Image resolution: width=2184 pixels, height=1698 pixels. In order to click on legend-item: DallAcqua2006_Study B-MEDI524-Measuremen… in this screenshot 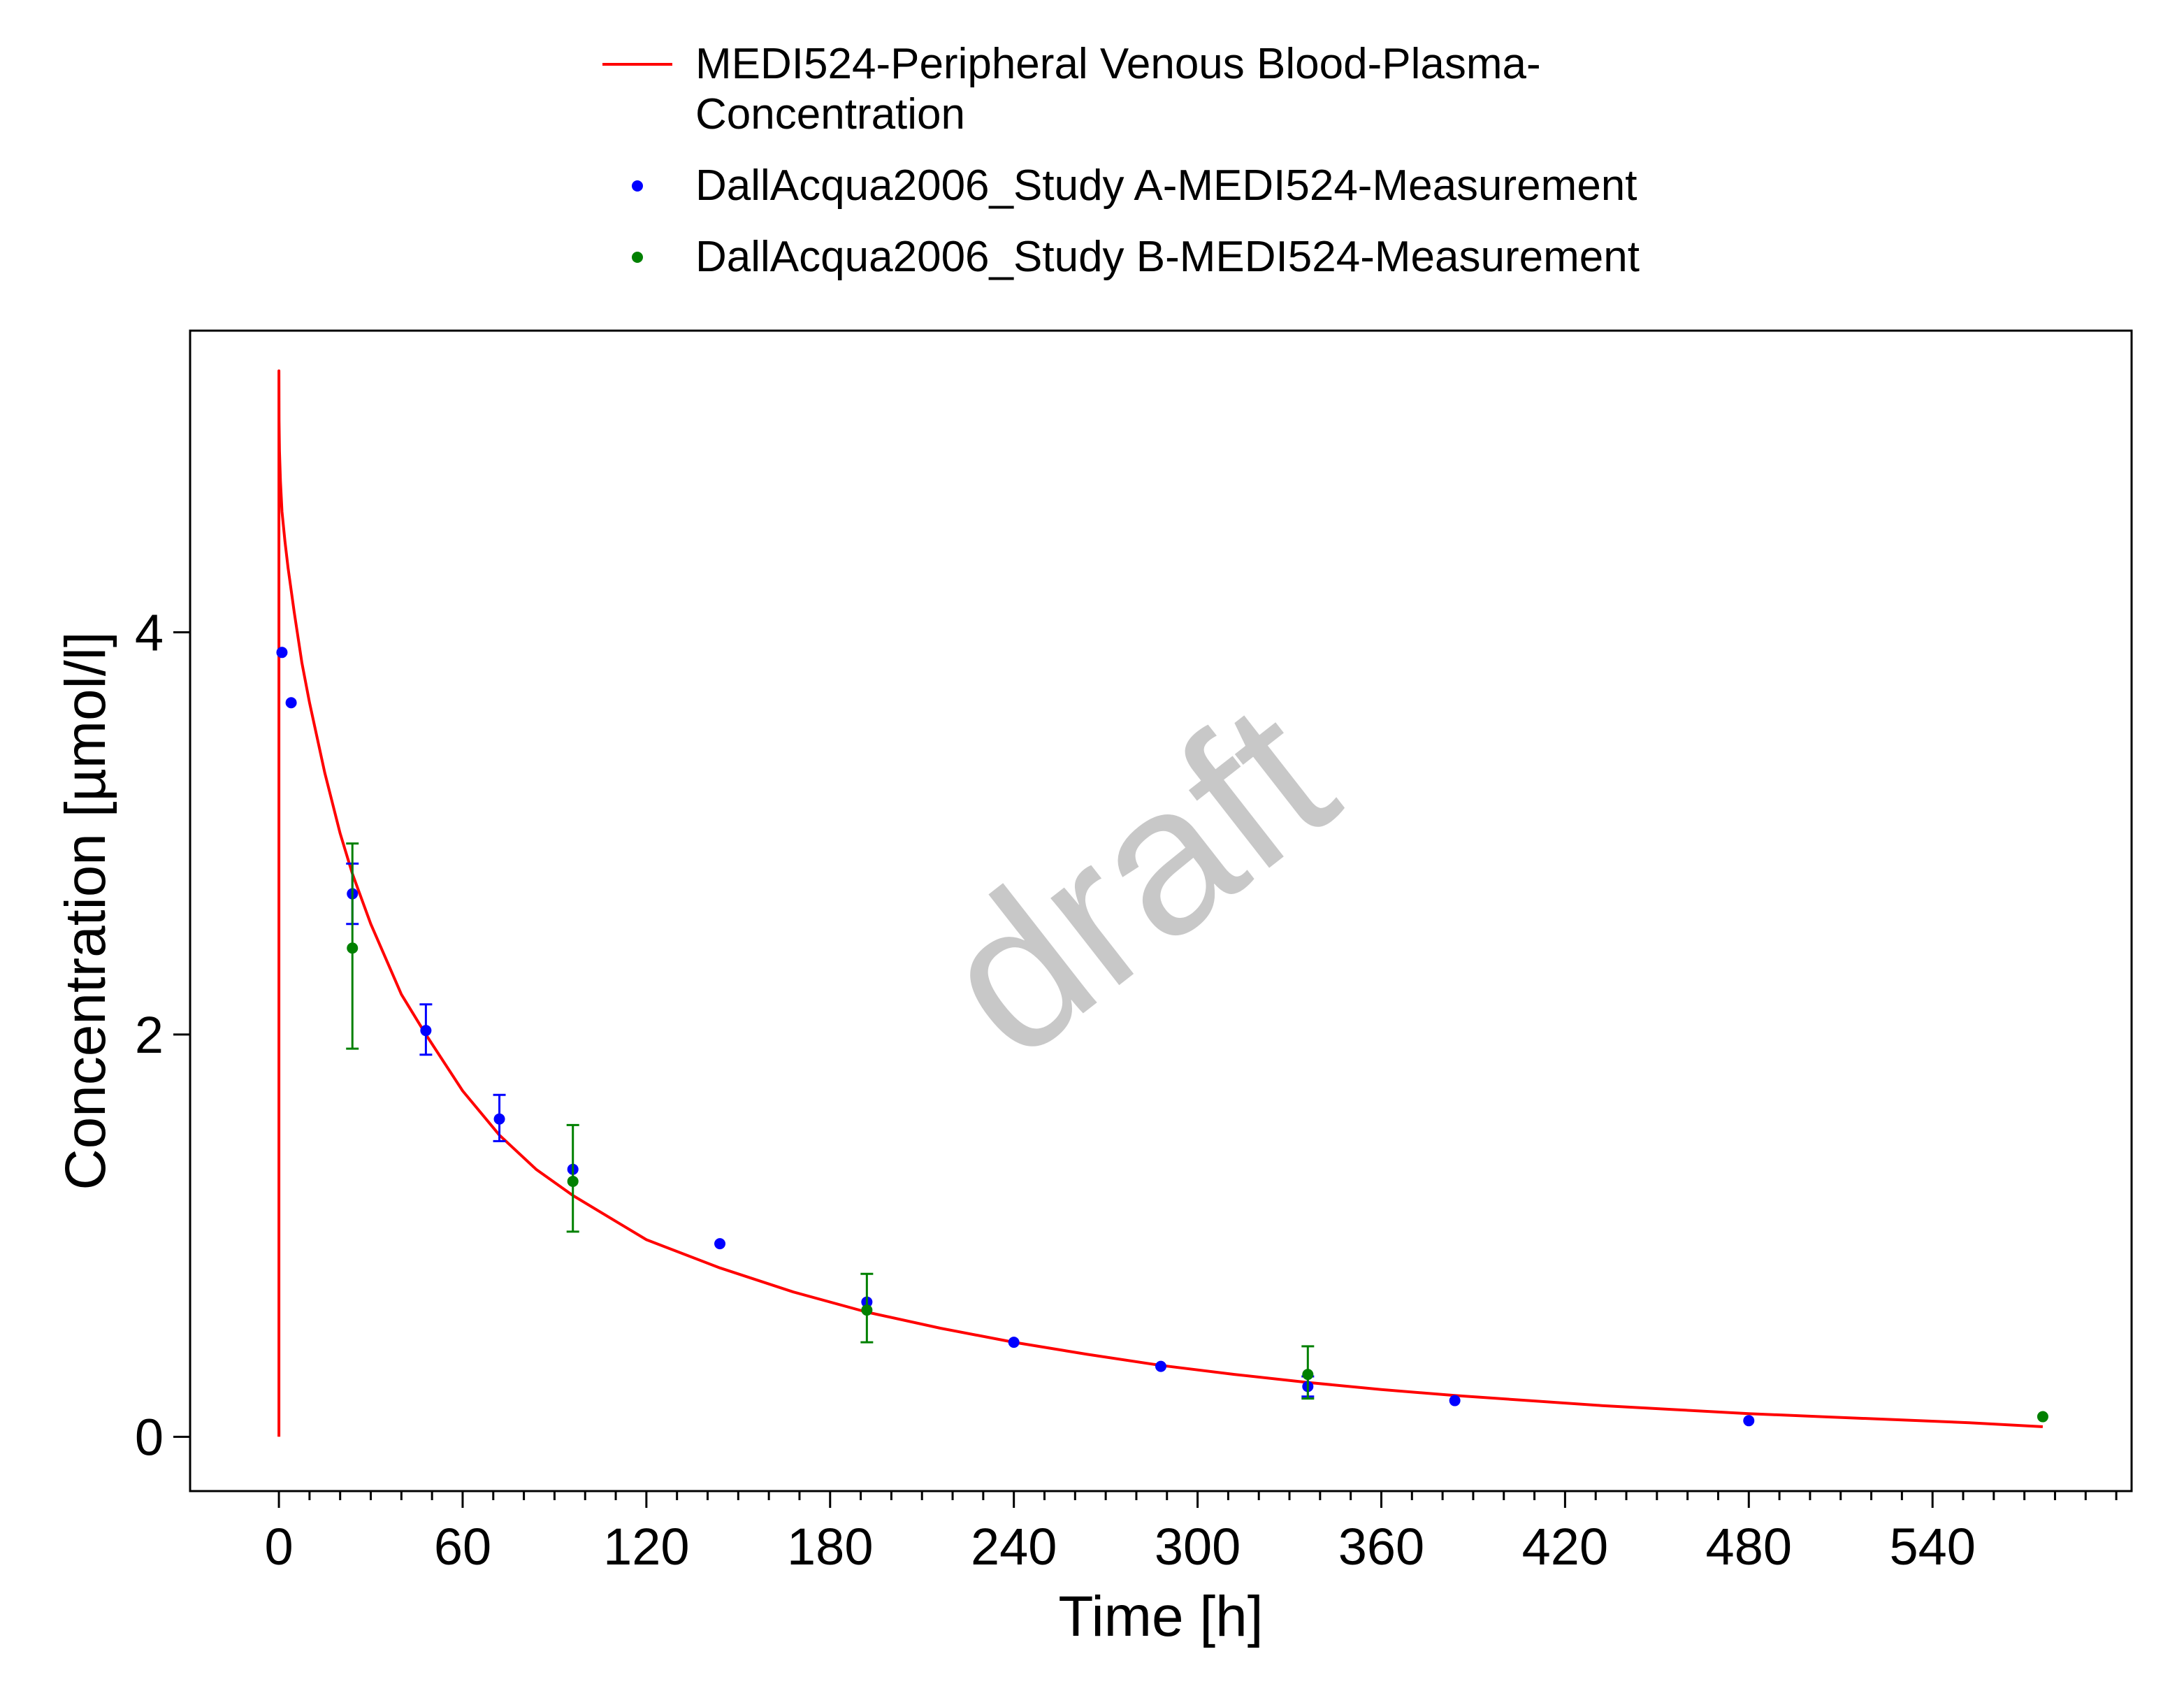, I will do `click(1136, 257)`.